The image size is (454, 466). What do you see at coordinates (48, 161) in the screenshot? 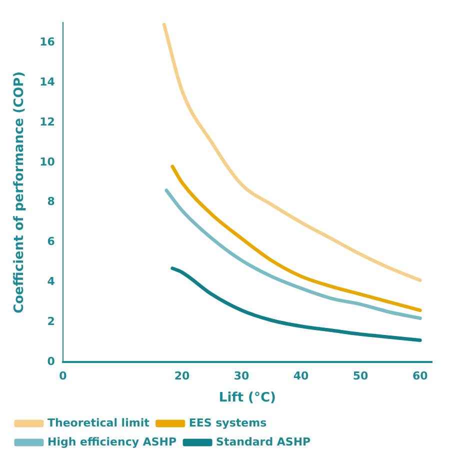
I see `y-tick-label: 10` at bounding box center [48, 161].